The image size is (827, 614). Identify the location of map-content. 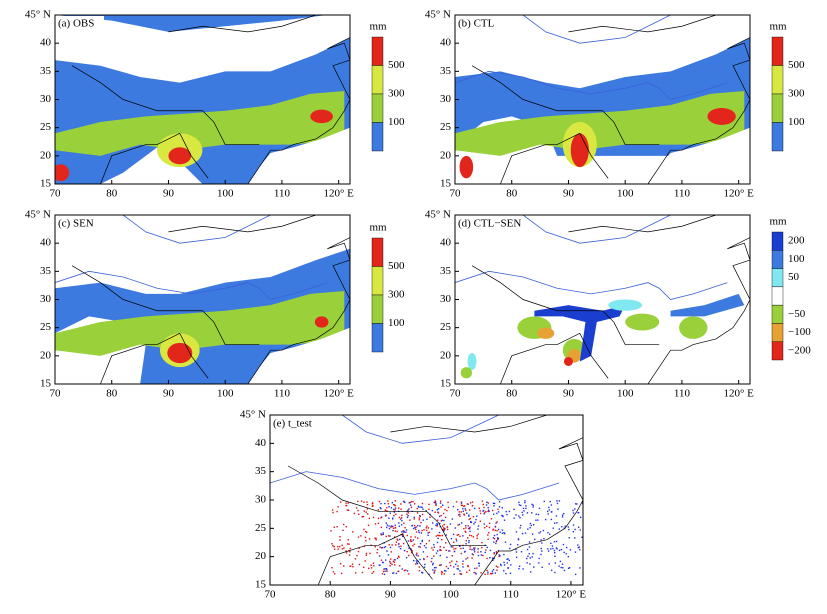
(602, 99).